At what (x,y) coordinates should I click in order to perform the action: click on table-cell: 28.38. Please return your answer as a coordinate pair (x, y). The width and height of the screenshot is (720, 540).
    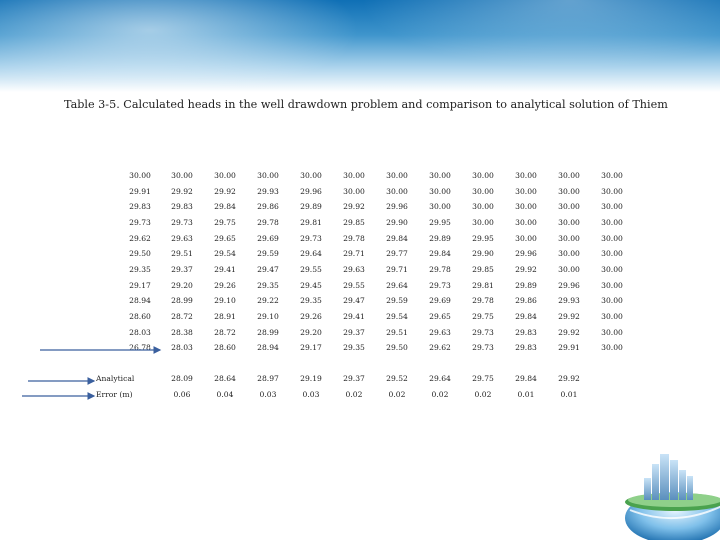
    Looking at the image, I should click on (182, 332).